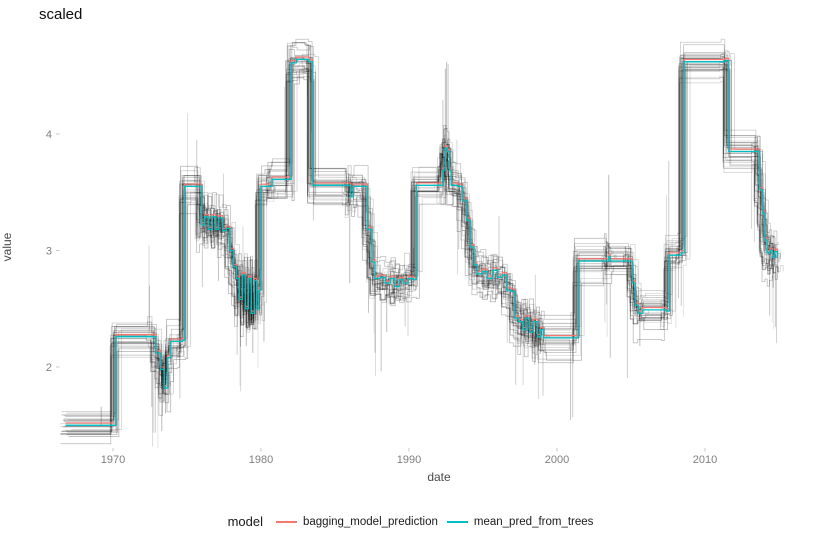 The width and height of the screenshot is (821, 550). What do you see at coordinates (439, 477) in the screenshot?
I see `x-axis-title: date` at bounding box center [439, 477].